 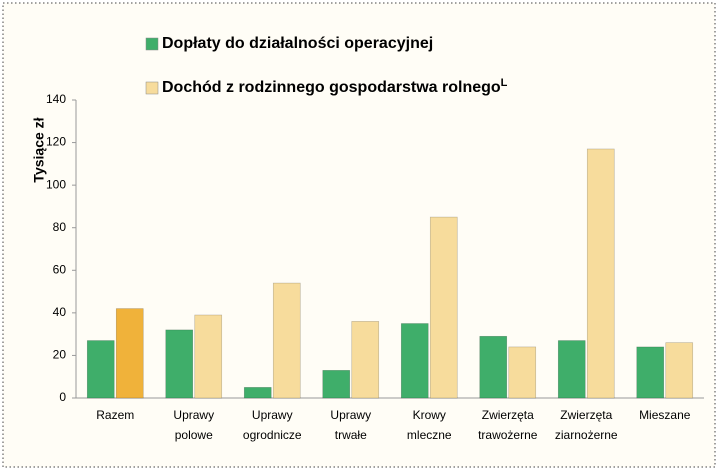 I want to click on x-tick-label: Uprawy polowe, so click(x=193, y=425).